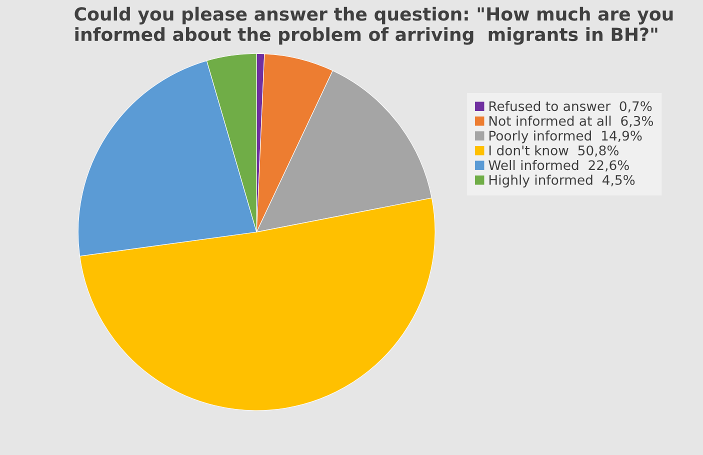 Image resolution: width=703 pixels, height=455 pixels. I want to click on legend-label: Well informed 22,6%, so click(558, 166).